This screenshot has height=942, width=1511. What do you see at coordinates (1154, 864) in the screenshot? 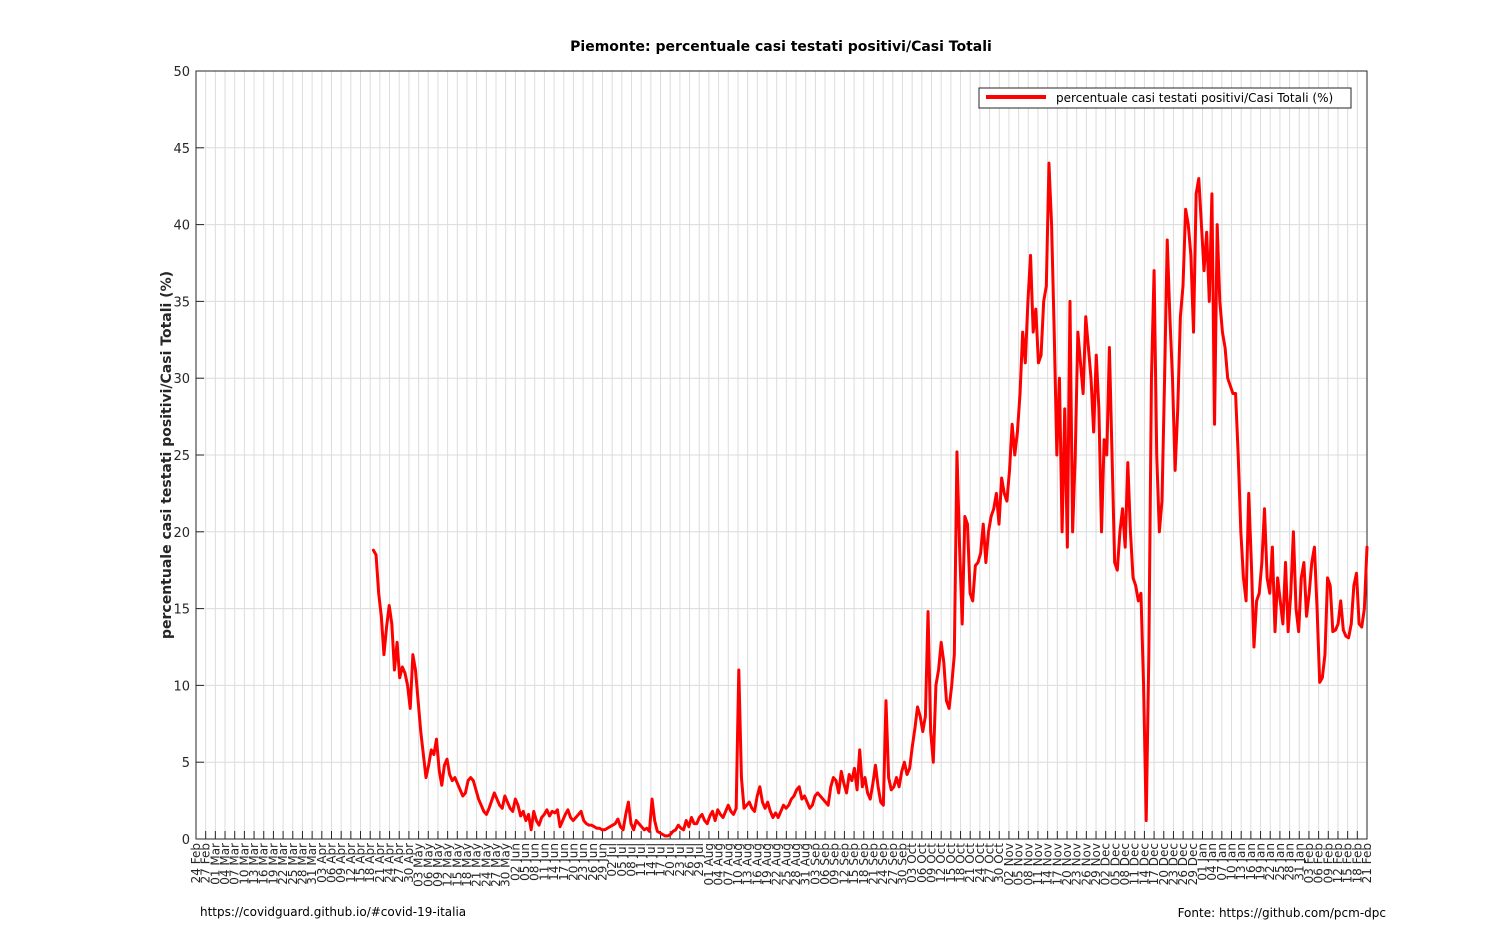
I see `x-tick-label: 17 Dec` at bounding box center [1154, 864].